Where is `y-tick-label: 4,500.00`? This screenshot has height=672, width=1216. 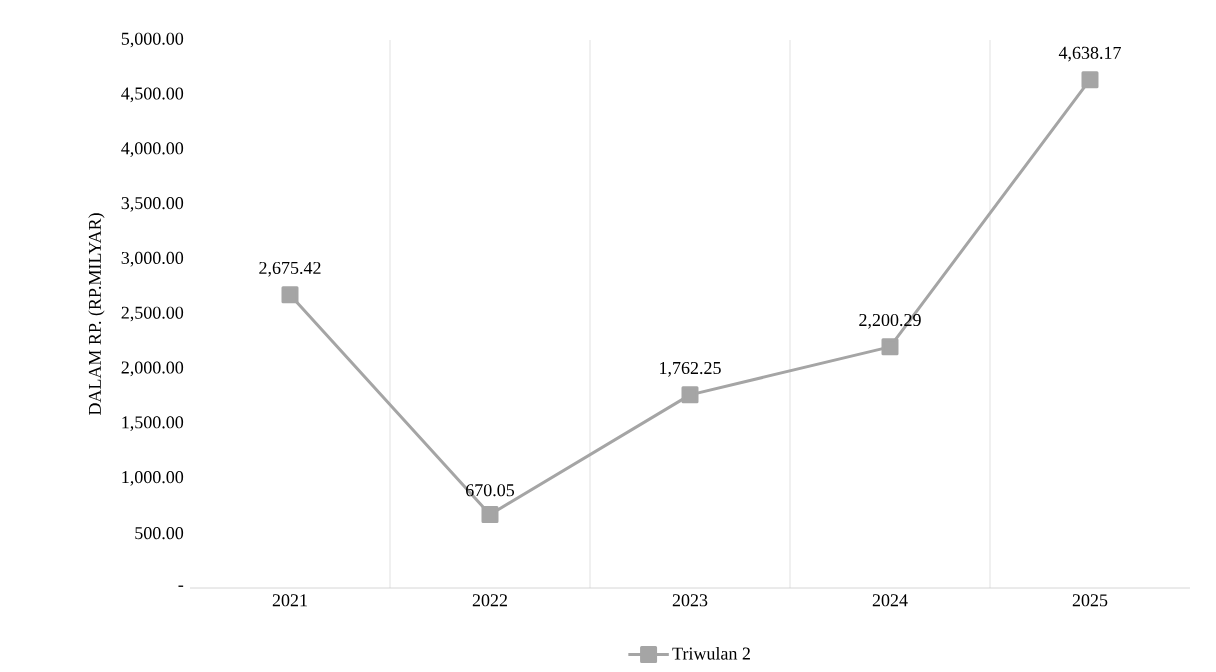 y-tick-label: 4,500.00 is located at coordinates (152, 95).